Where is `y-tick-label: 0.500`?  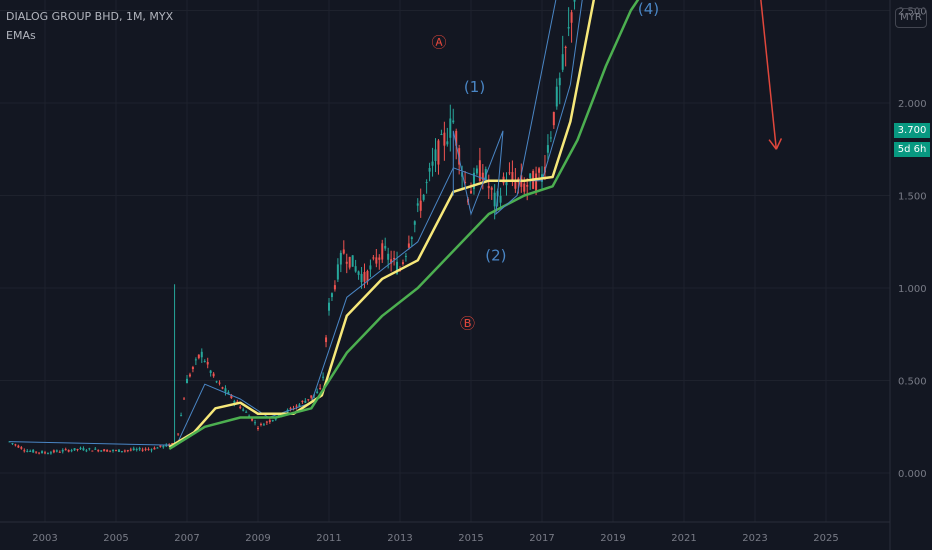
y-tick-label: 0.500 is located at coordinates (912, 382).